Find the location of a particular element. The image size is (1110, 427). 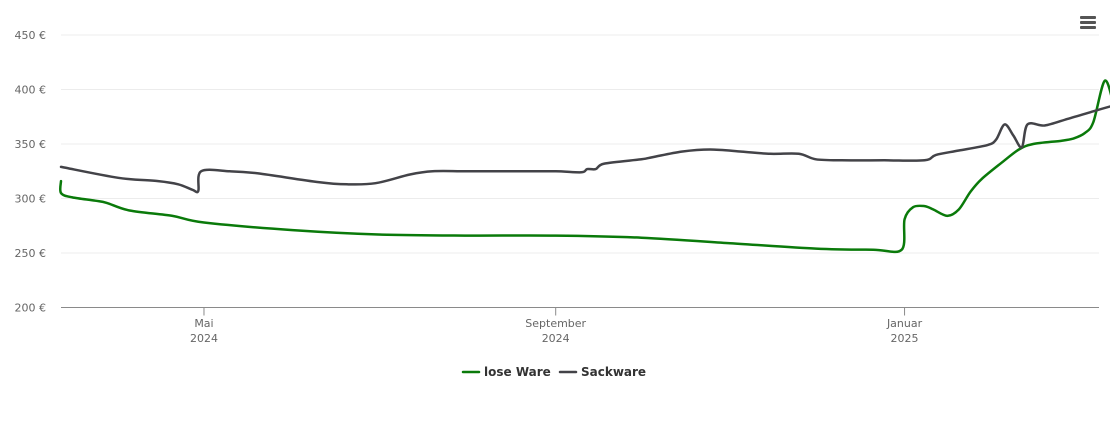

legend-label: lose Ware is located at coordinates (517, 372).